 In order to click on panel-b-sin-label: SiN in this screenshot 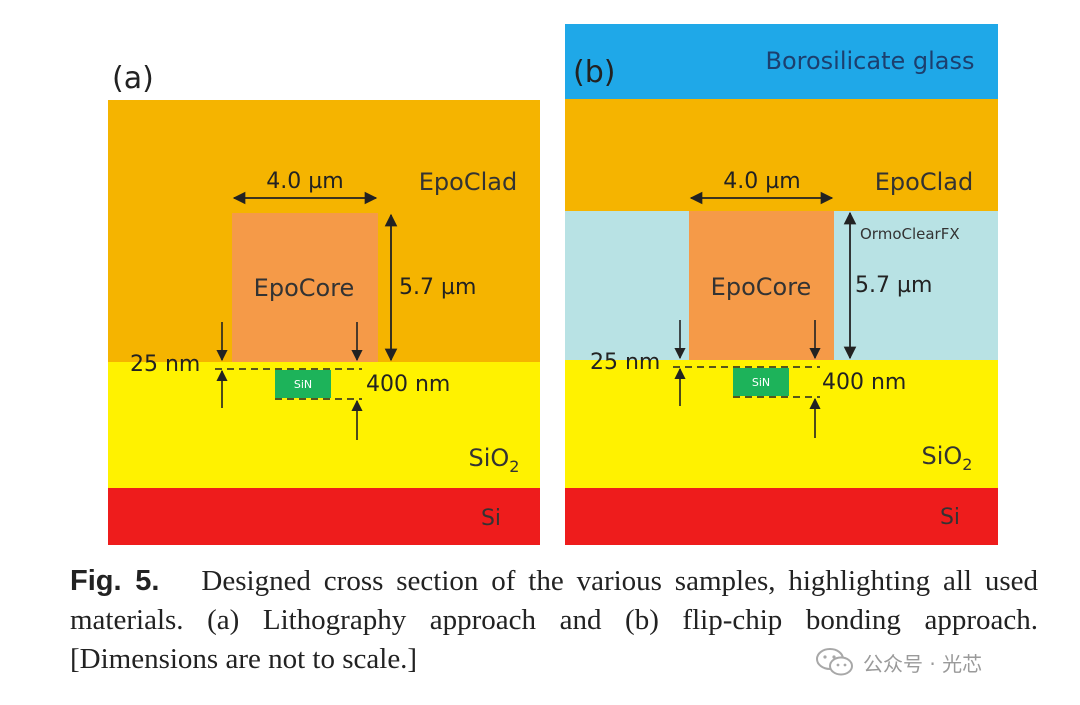, I will do `click(761, 382)`.